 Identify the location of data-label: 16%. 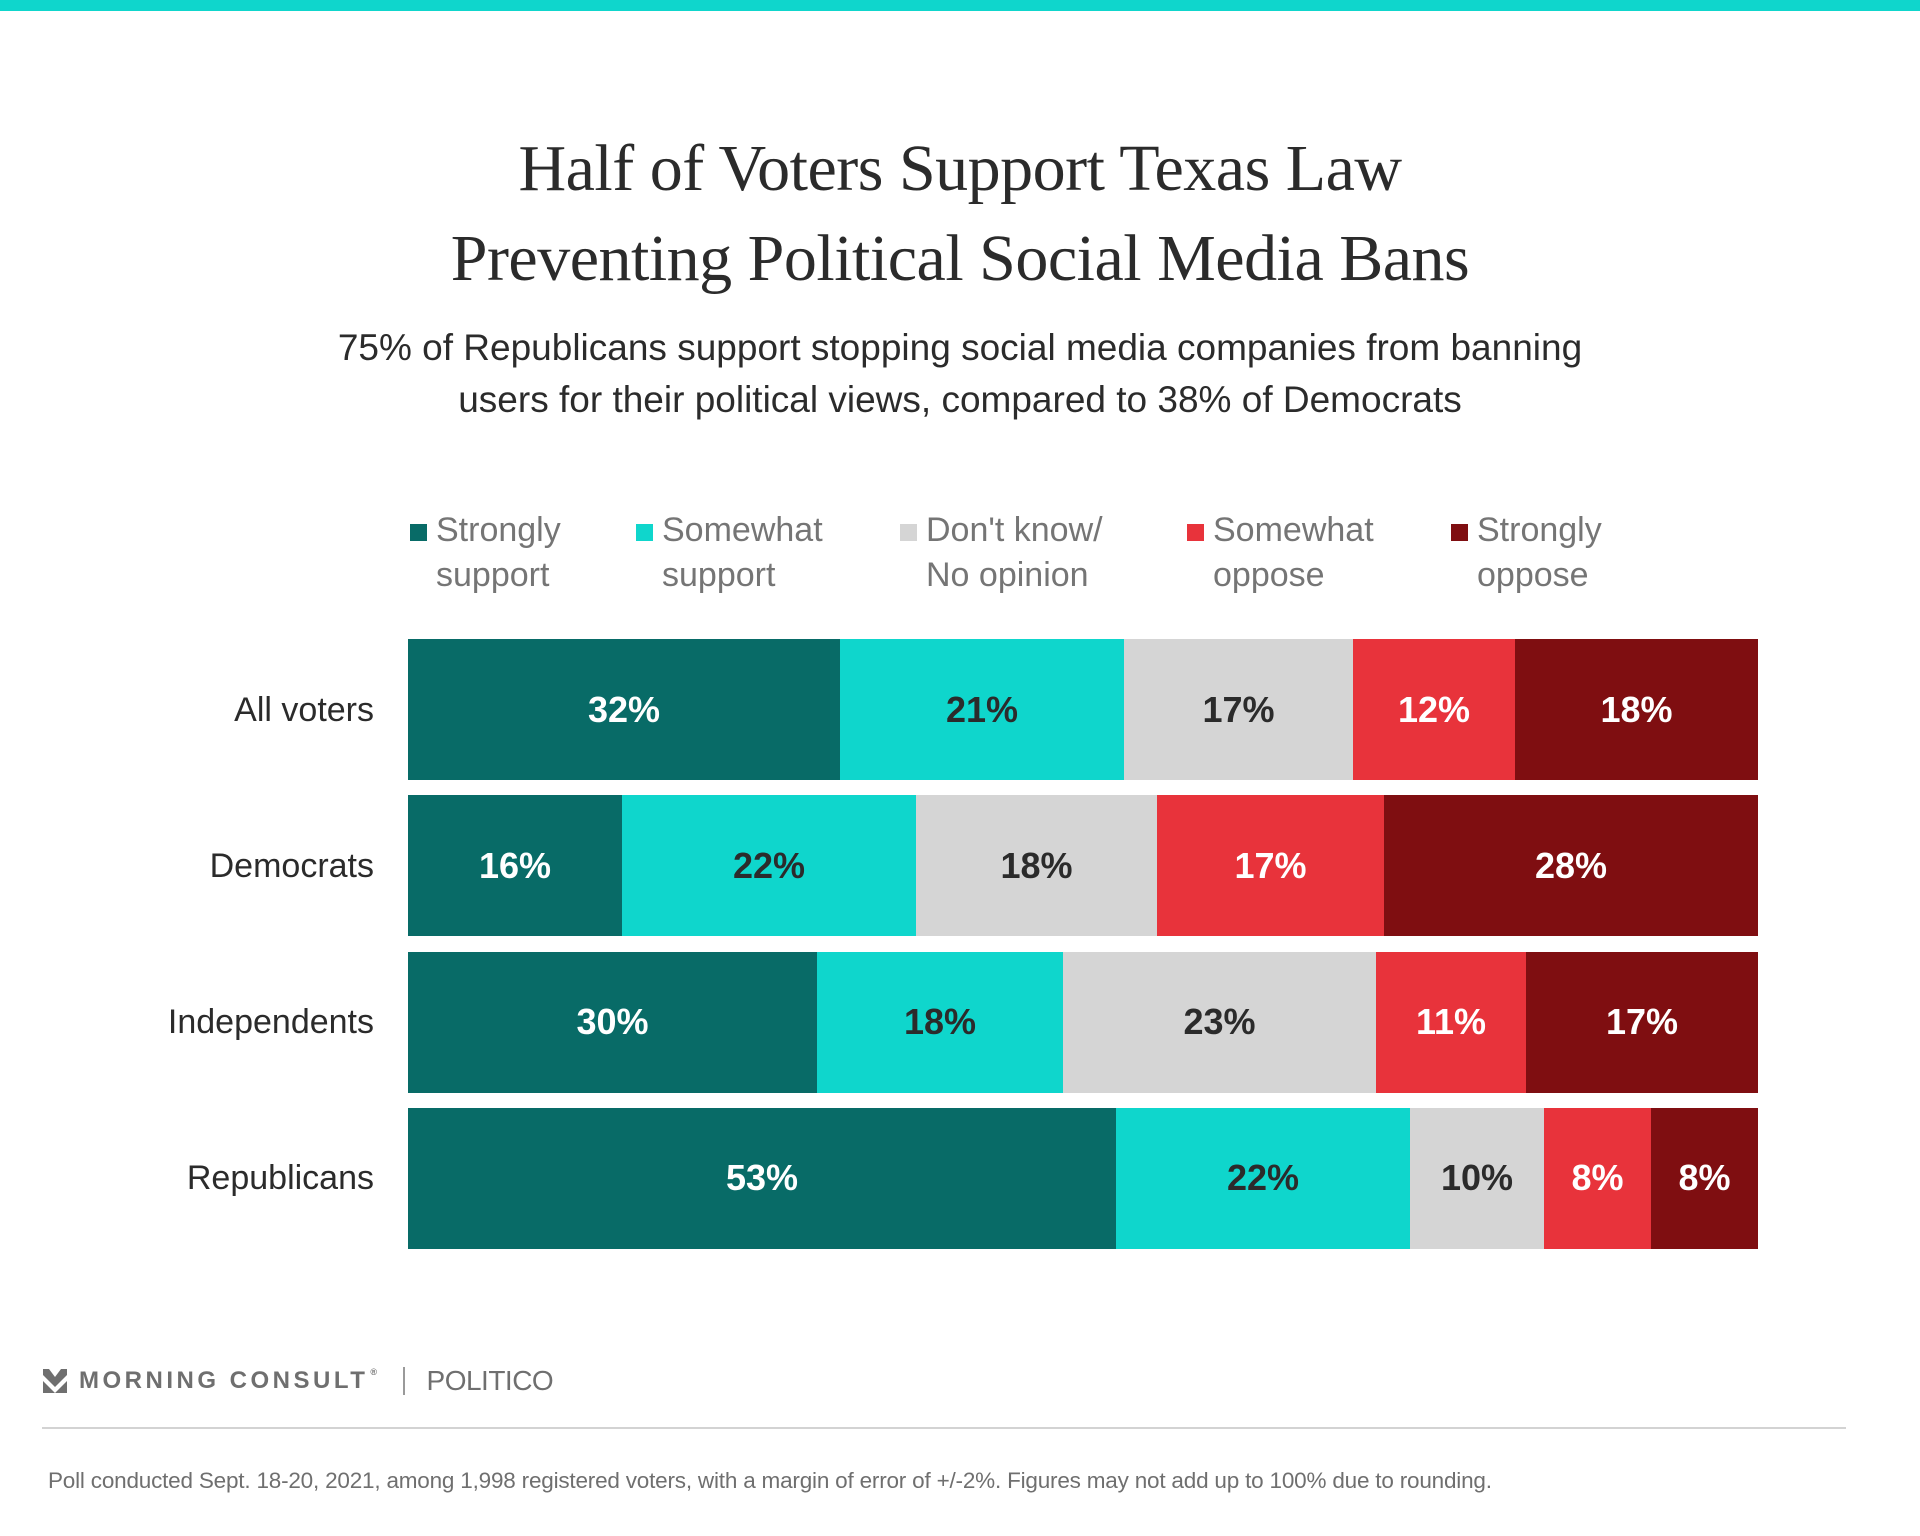
(515, 865).